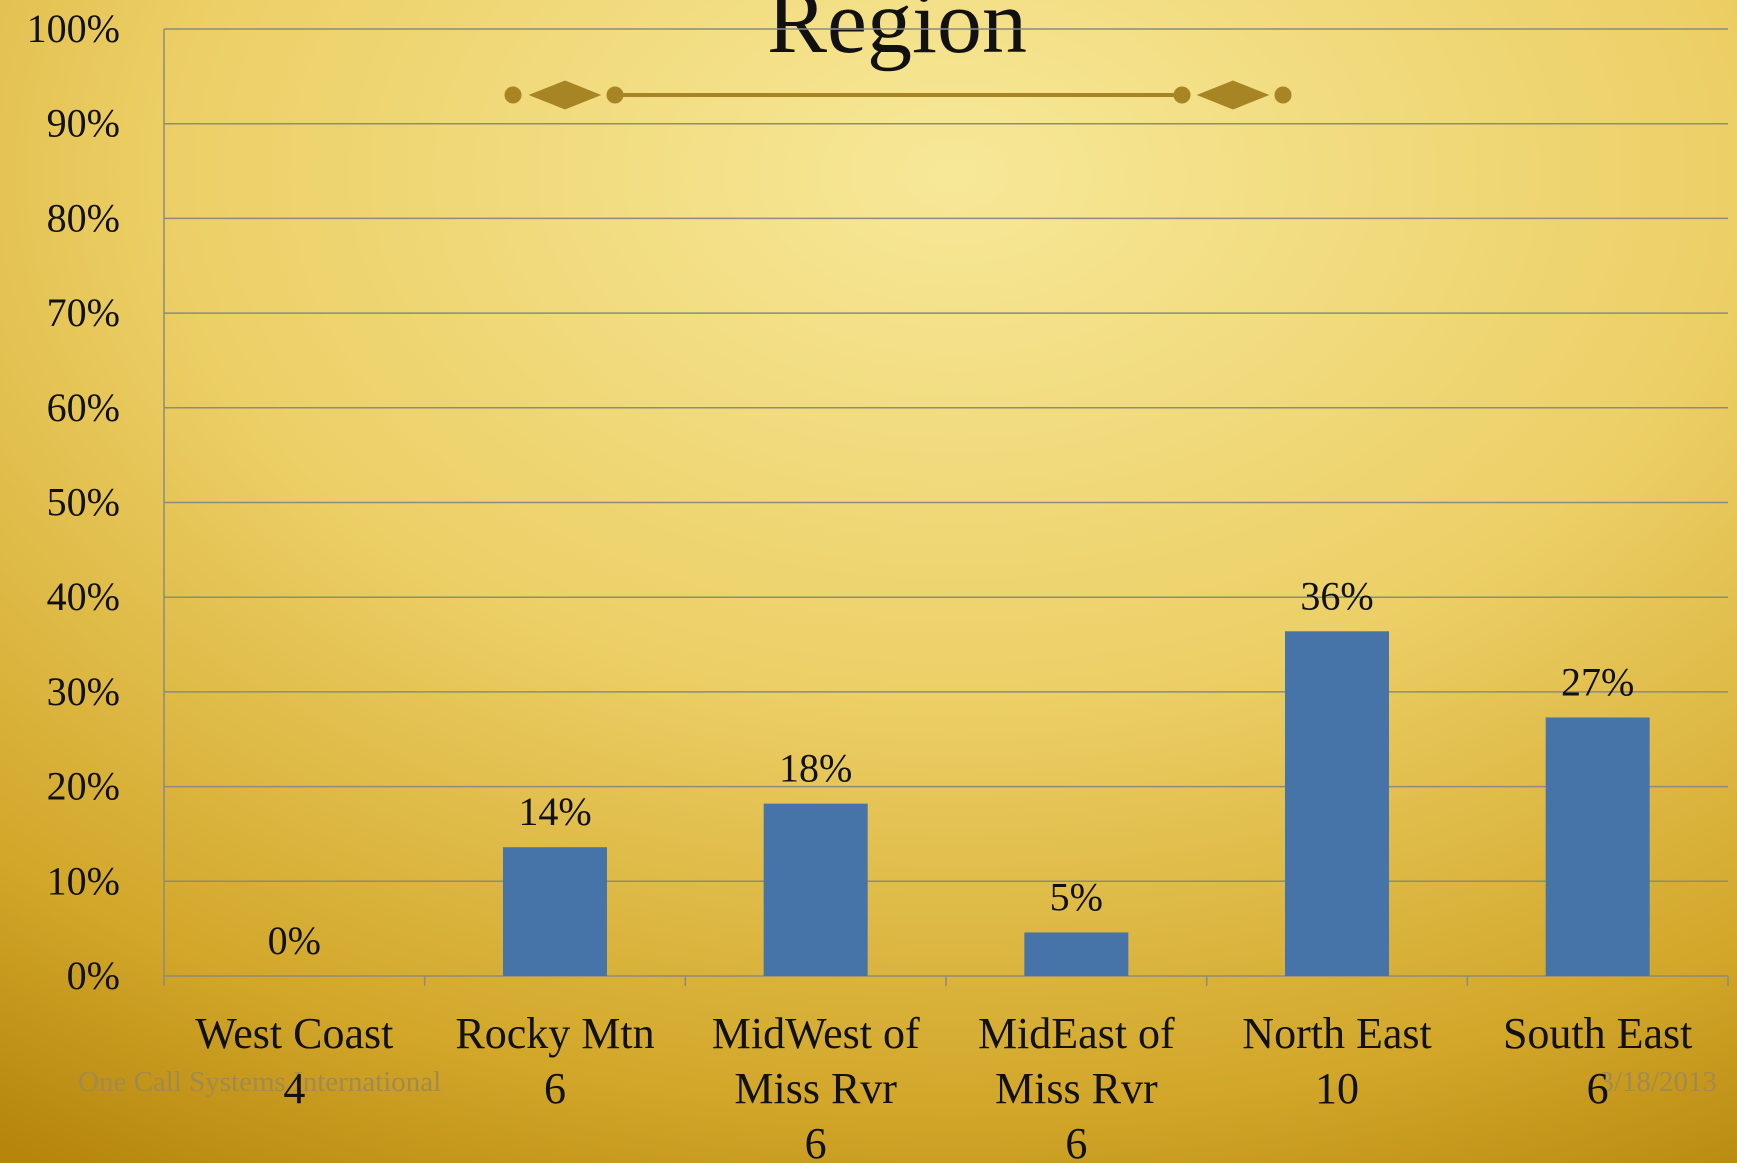  What do you see at coordinates (554, 811) in the screenshot?
I see `data-label: 14%` at bounding box center [554, 811].